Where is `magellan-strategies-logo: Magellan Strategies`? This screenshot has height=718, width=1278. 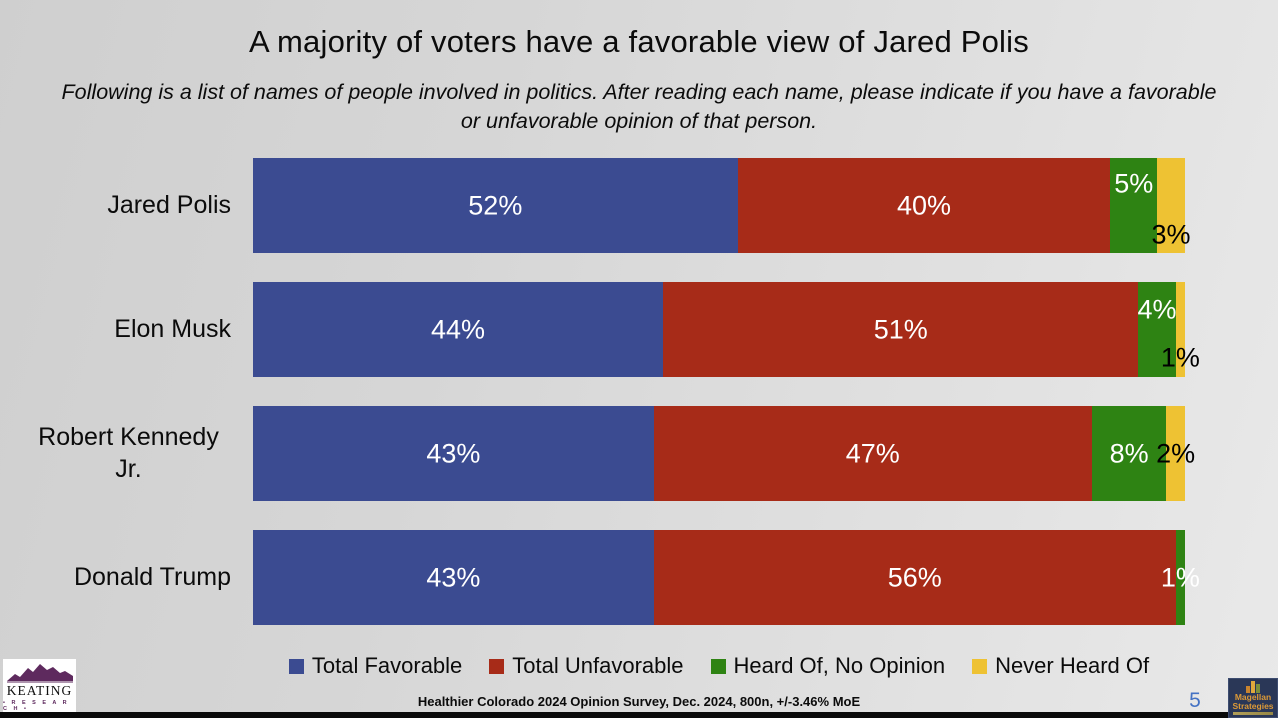
magellan-strategies-logo: Magellan Strategies is located at coordinates (1253, 698).